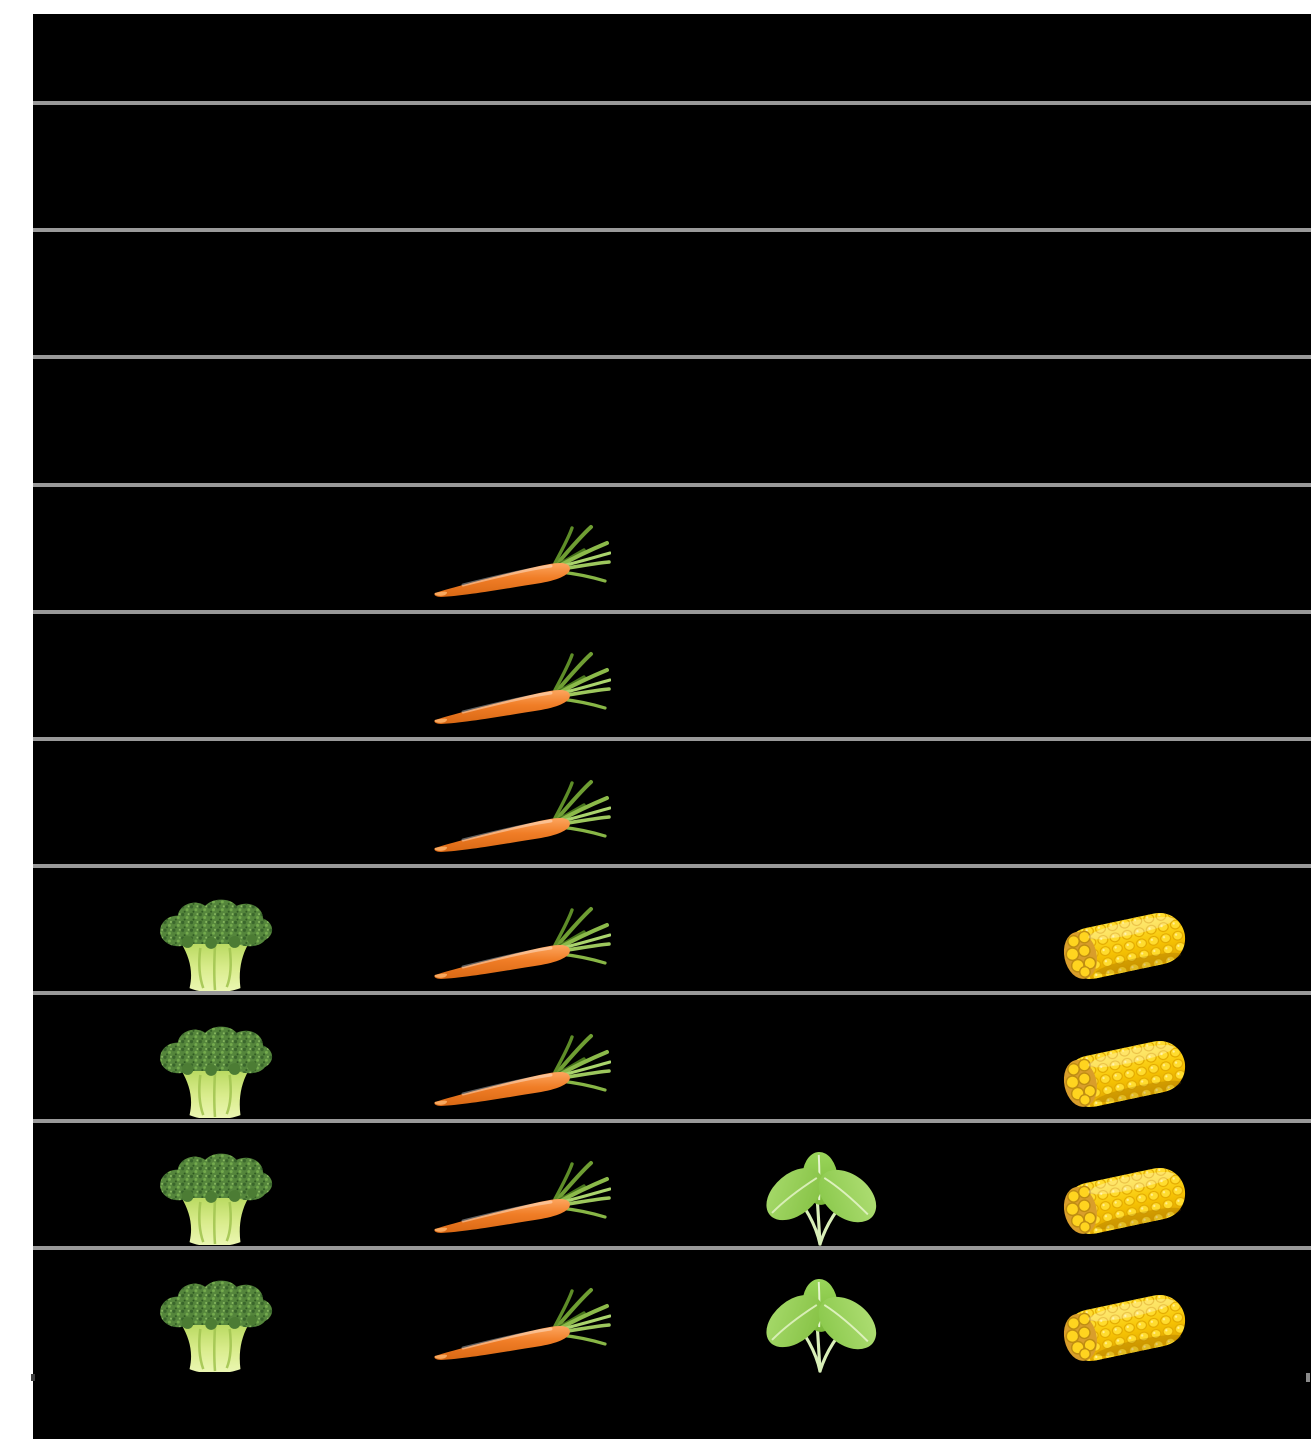 The height and width of the screenshot is (1454, 1311). I want to click on y-axis-tick-left, so click(33, 1377).